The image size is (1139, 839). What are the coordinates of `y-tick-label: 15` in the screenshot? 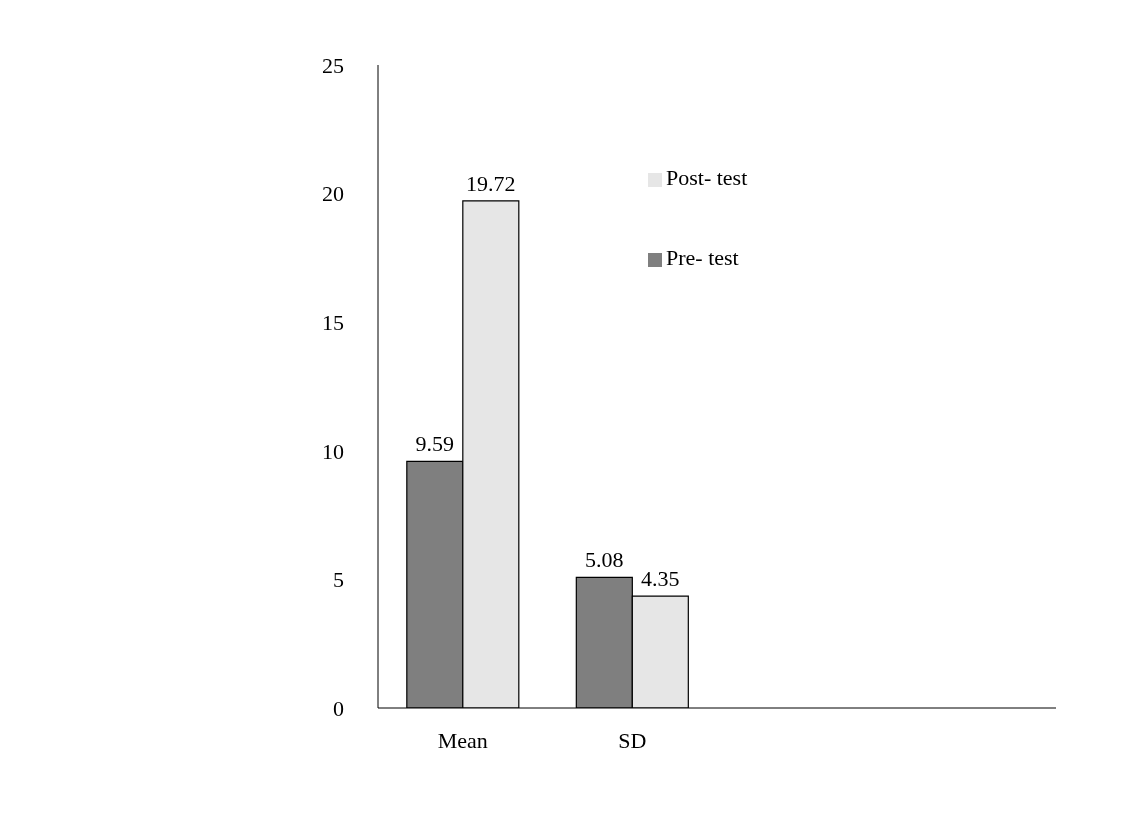 It's located at (333, 323).